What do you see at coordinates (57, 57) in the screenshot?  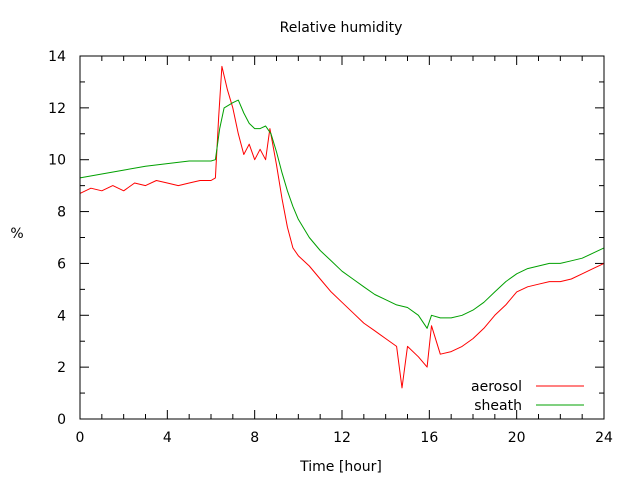 I see `y-tick-label: 14` at bounding box center [57, 57].